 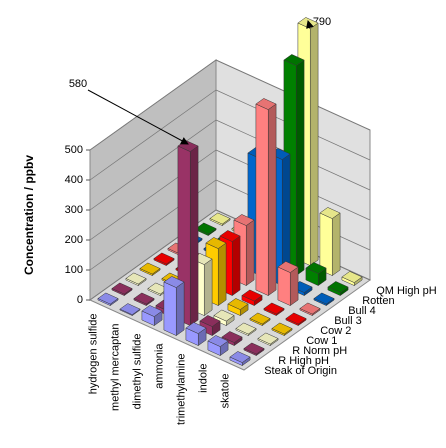 I want to click on legend-label: Steak of Origin, so click(x=300, y=371).